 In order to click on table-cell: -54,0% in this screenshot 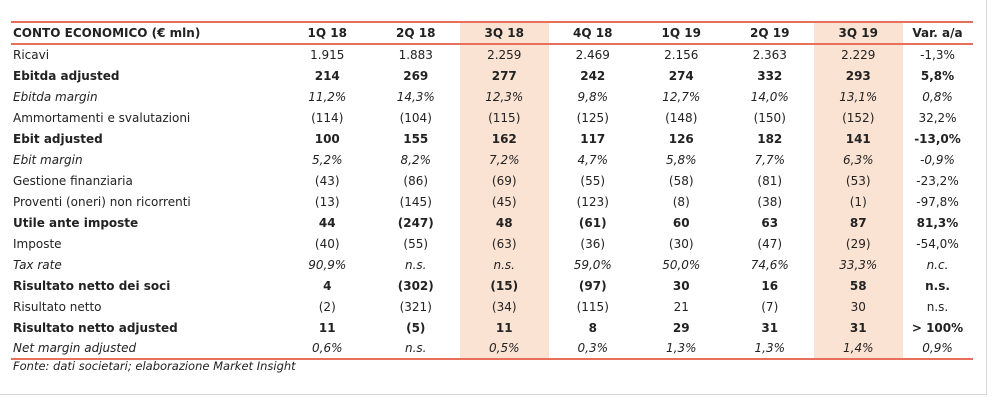, I will do `click(937, 243)`.